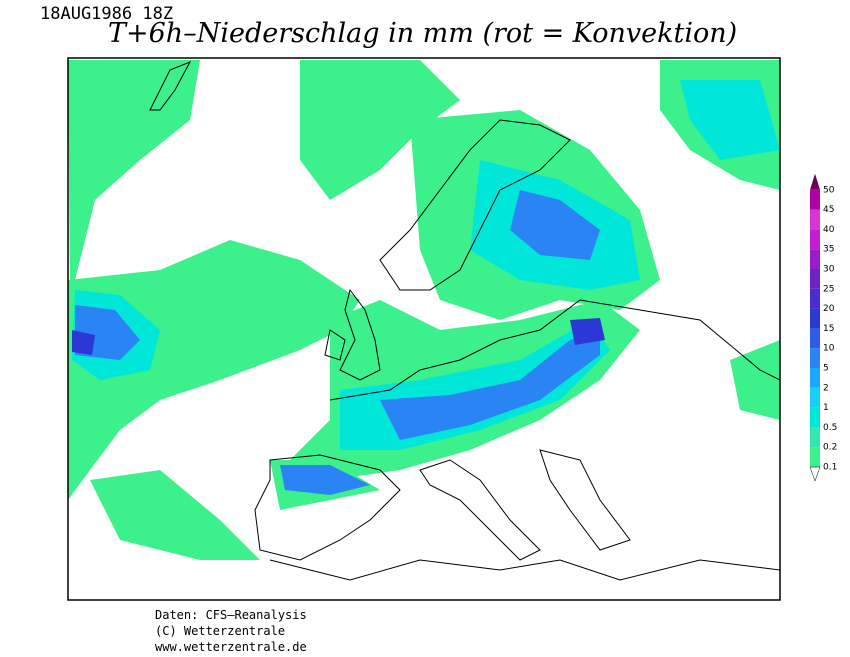  Describe the element at coordinates (829, 309) in the screenshot. I see `legend-label: 20` at that location.